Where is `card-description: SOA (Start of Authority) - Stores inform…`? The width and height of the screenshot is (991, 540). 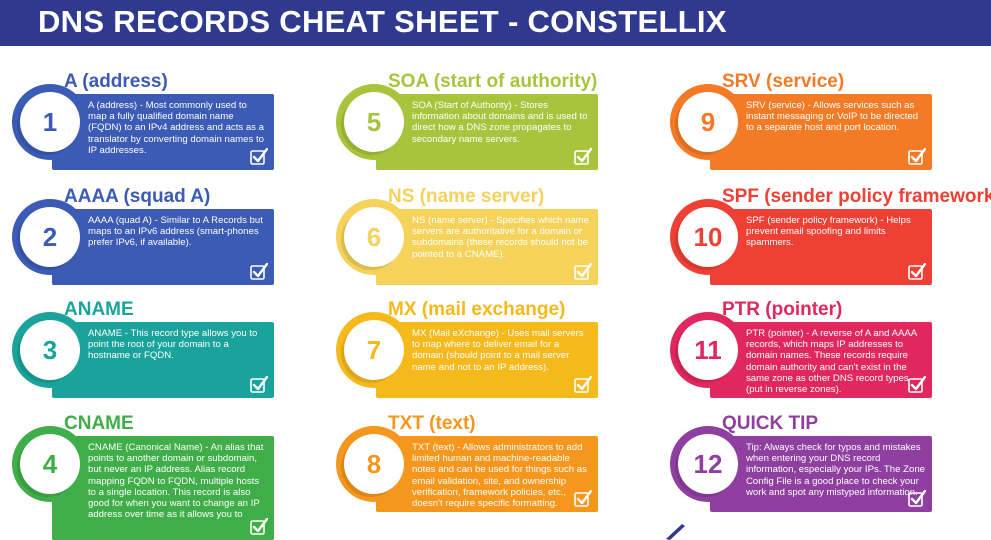 card-description: SOA (Start of Authority) - Stores inform… is located at coordinates (500, 122).